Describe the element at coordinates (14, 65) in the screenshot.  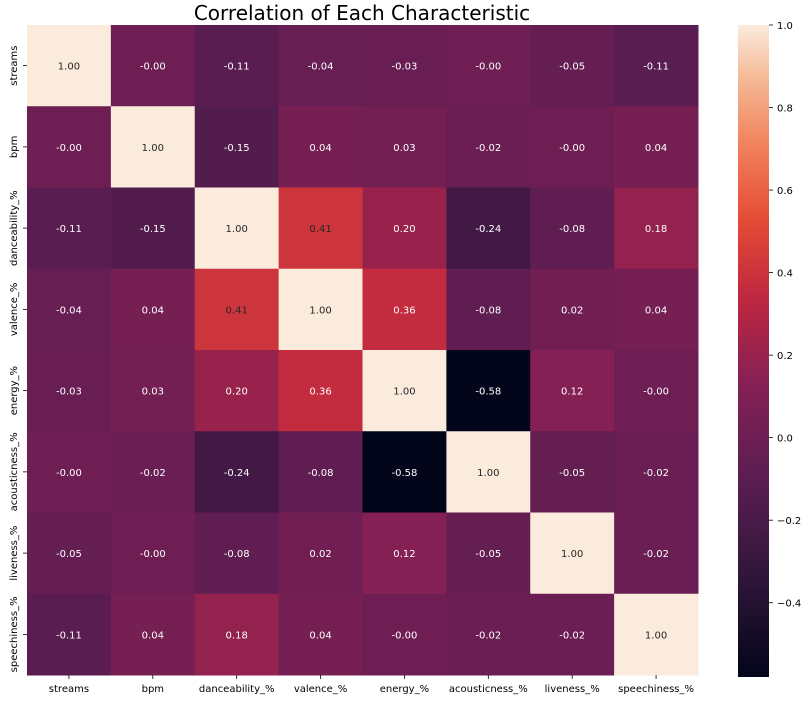
I see `y-tick-label: streams` at that location.